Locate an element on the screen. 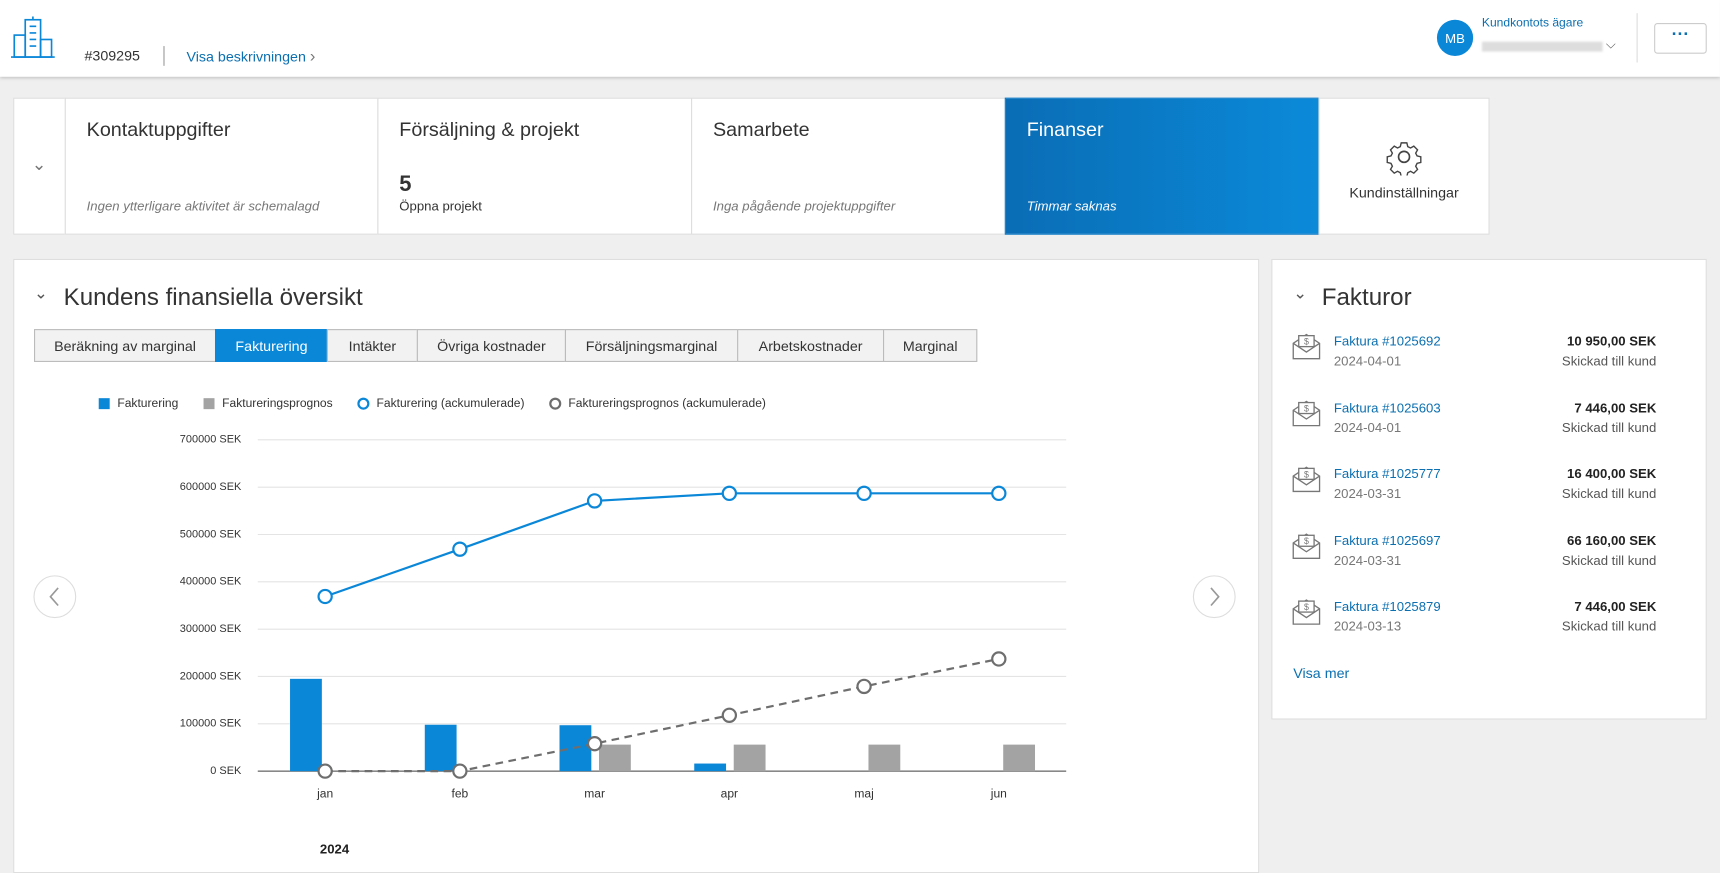  tab: Övriga kostnader is located at coordinates (491, 345).